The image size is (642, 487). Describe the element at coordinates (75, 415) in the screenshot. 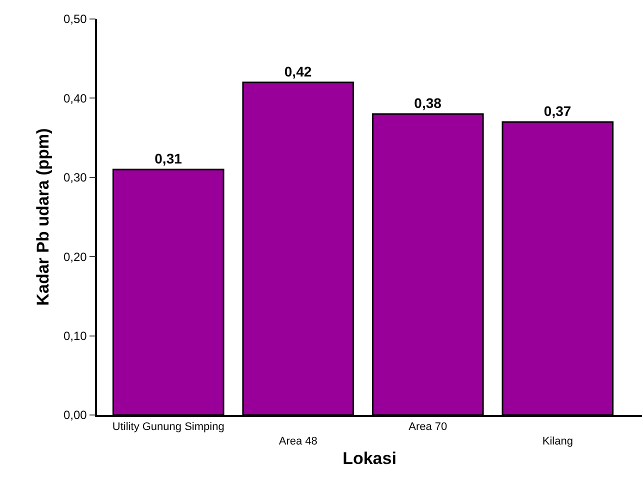

I see `y-tick-label: 0,00` at that location.